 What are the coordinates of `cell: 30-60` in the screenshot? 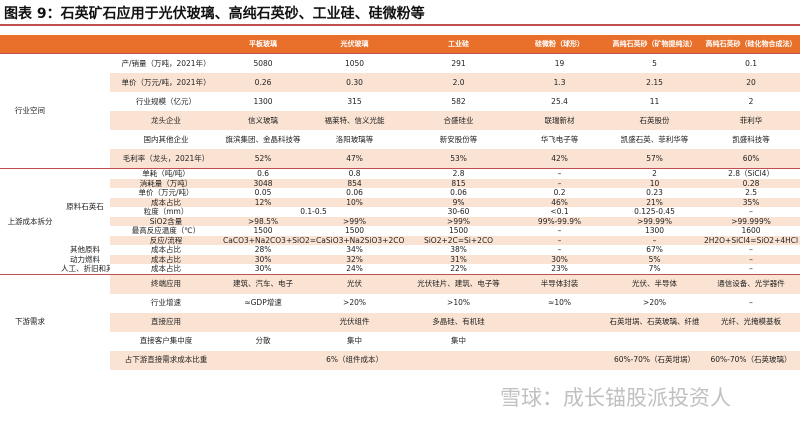 It's located at (458, 211).